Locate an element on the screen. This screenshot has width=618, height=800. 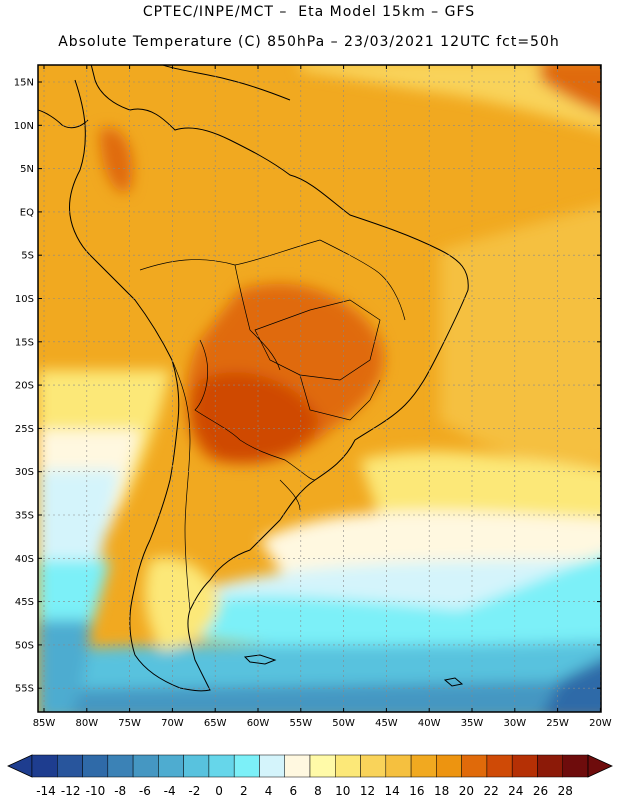
lon-label: 65W is located at coordinates (215, 723).